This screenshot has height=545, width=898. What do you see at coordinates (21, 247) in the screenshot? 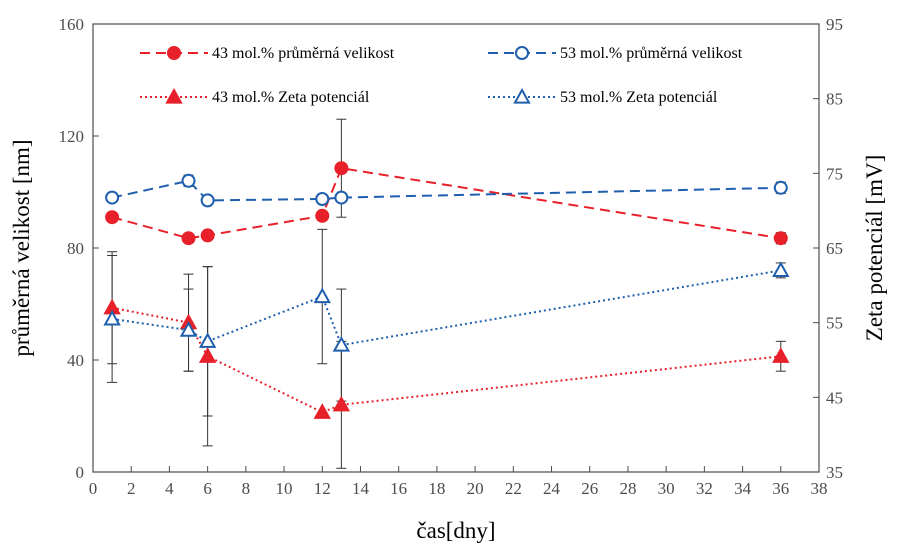
I see `left-y-axis-title: průměrná velikost [nm]` at bounding box center [21, 247].